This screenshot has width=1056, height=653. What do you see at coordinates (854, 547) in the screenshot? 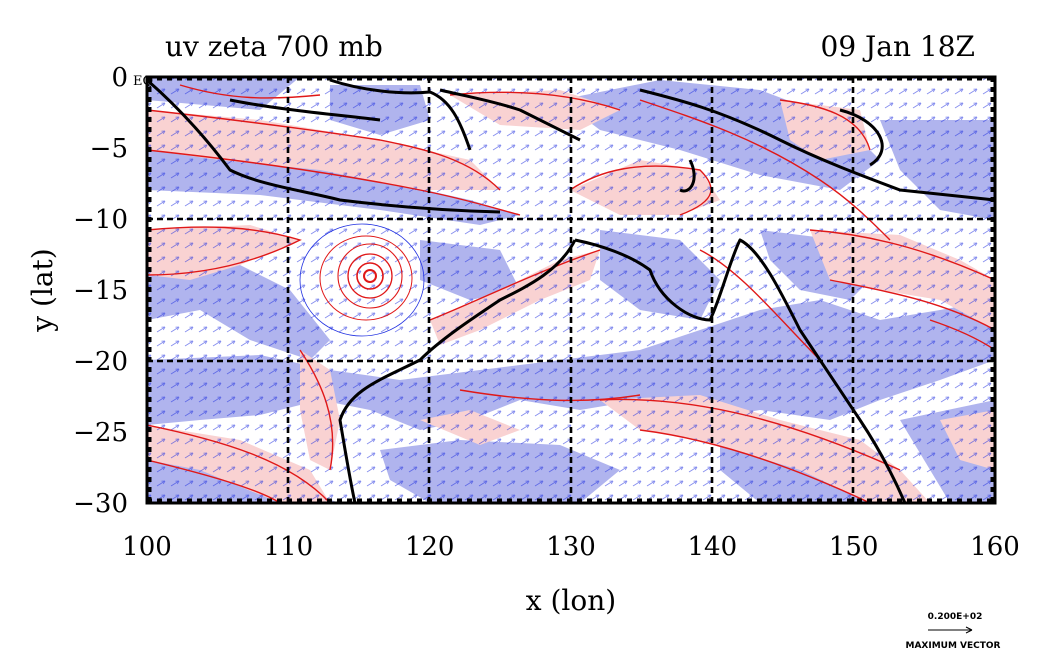
I see `x-tick-label: 150` at bounding box center [854, 547].